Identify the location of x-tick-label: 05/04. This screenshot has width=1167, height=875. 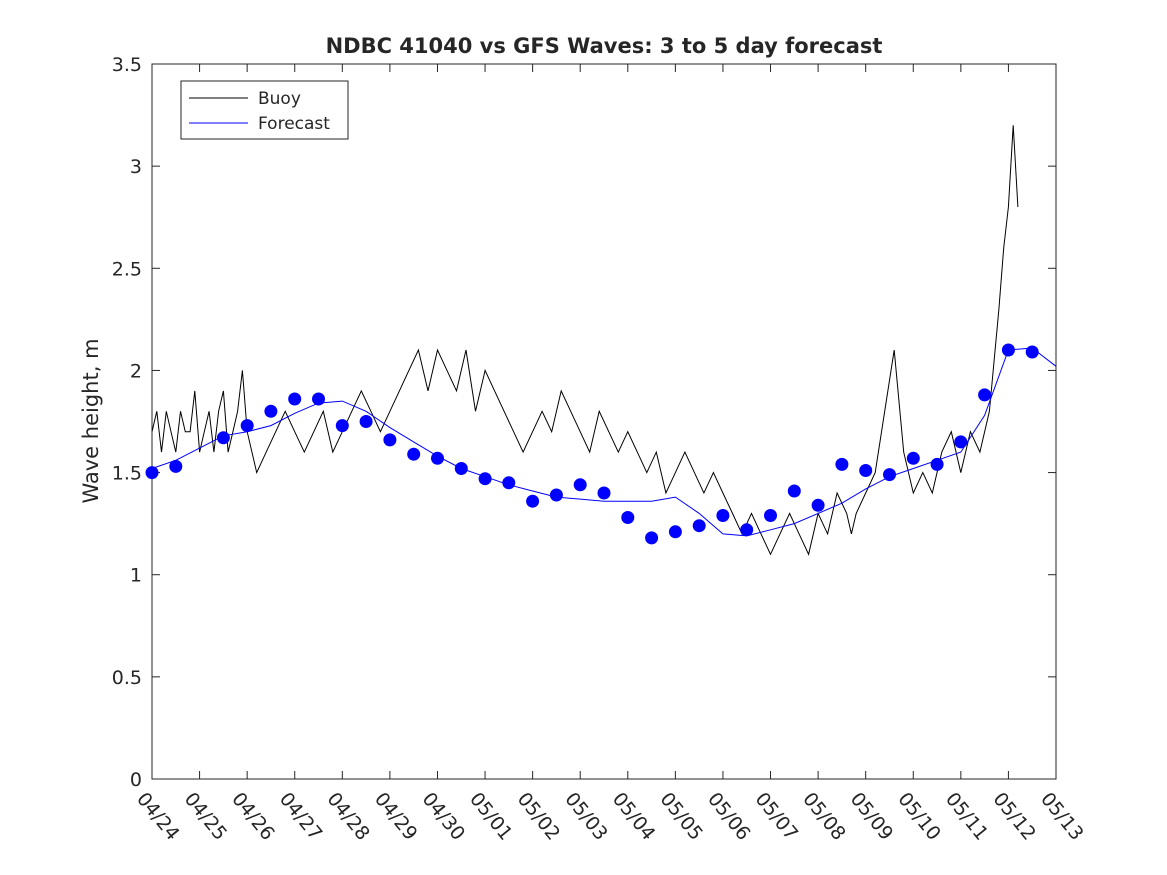
(634, 816).